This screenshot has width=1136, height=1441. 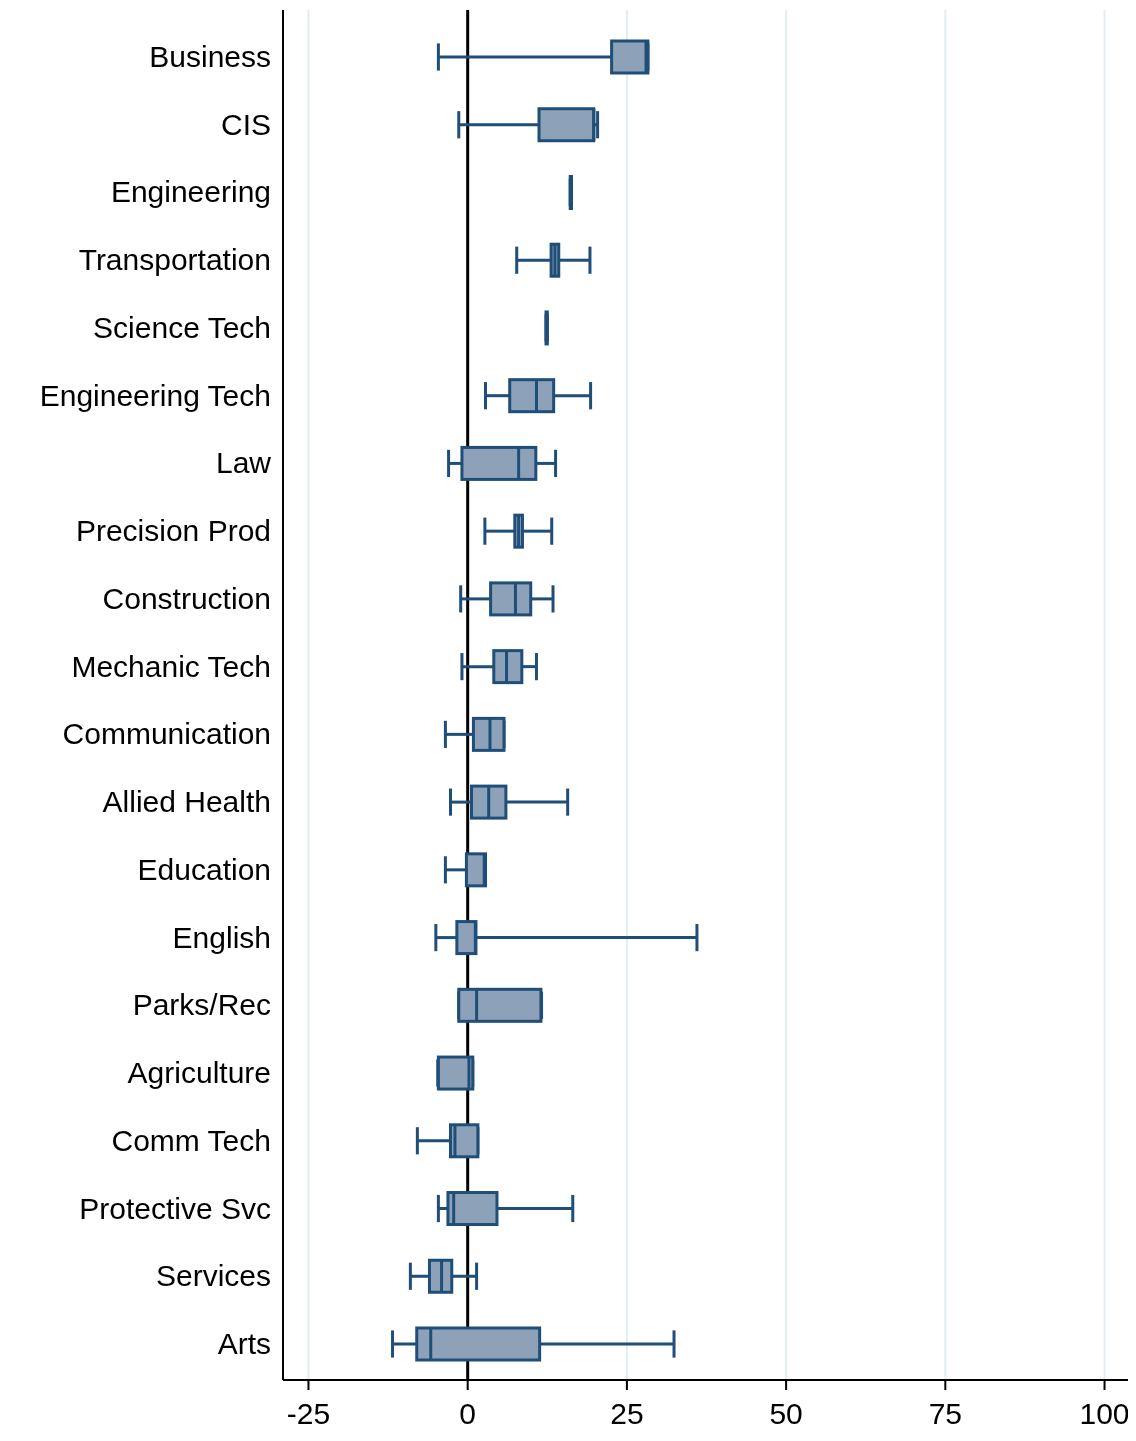 I want to click on y-tick-label: CIS, so click(x=245, y=124).